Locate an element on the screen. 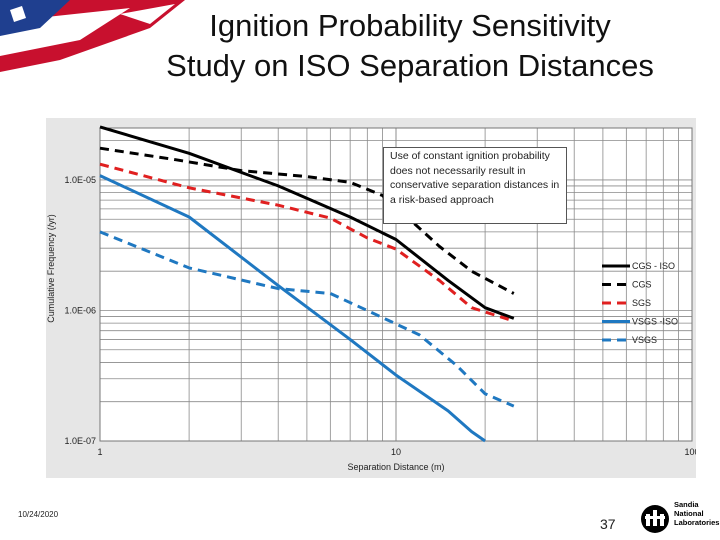 This screenshot has height=540, width=720. x-tick-label: 1 is located at coordinates (99, 452).